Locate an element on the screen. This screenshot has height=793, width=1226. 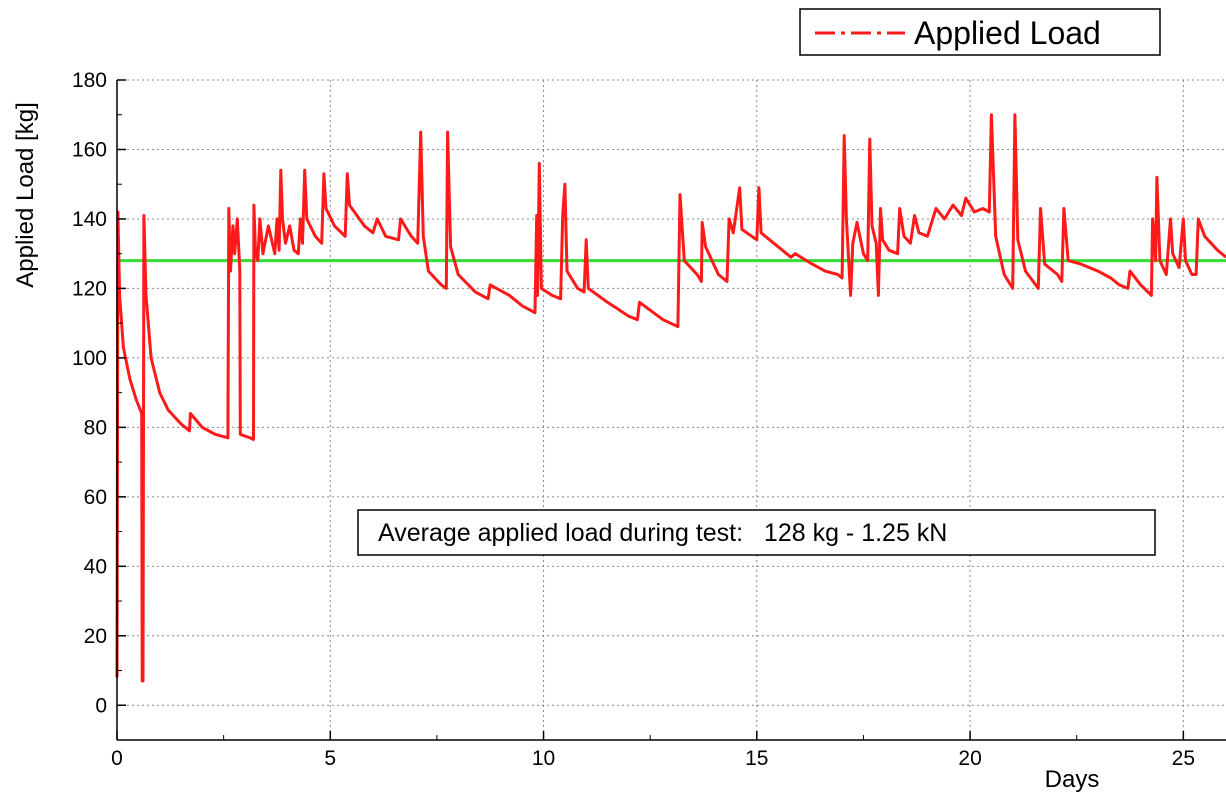
legend-label-applied-load: Applied Load is located at coordinates (1007, 33).